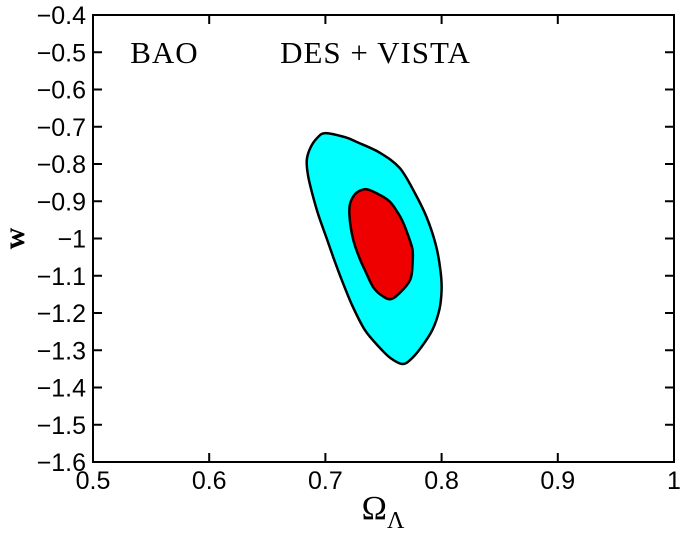 The image size is (686, 536). Describe the element at coordinates (375, 52) in the screenshot. I see `annotation-des-vista: DES + VISTA` at that location.